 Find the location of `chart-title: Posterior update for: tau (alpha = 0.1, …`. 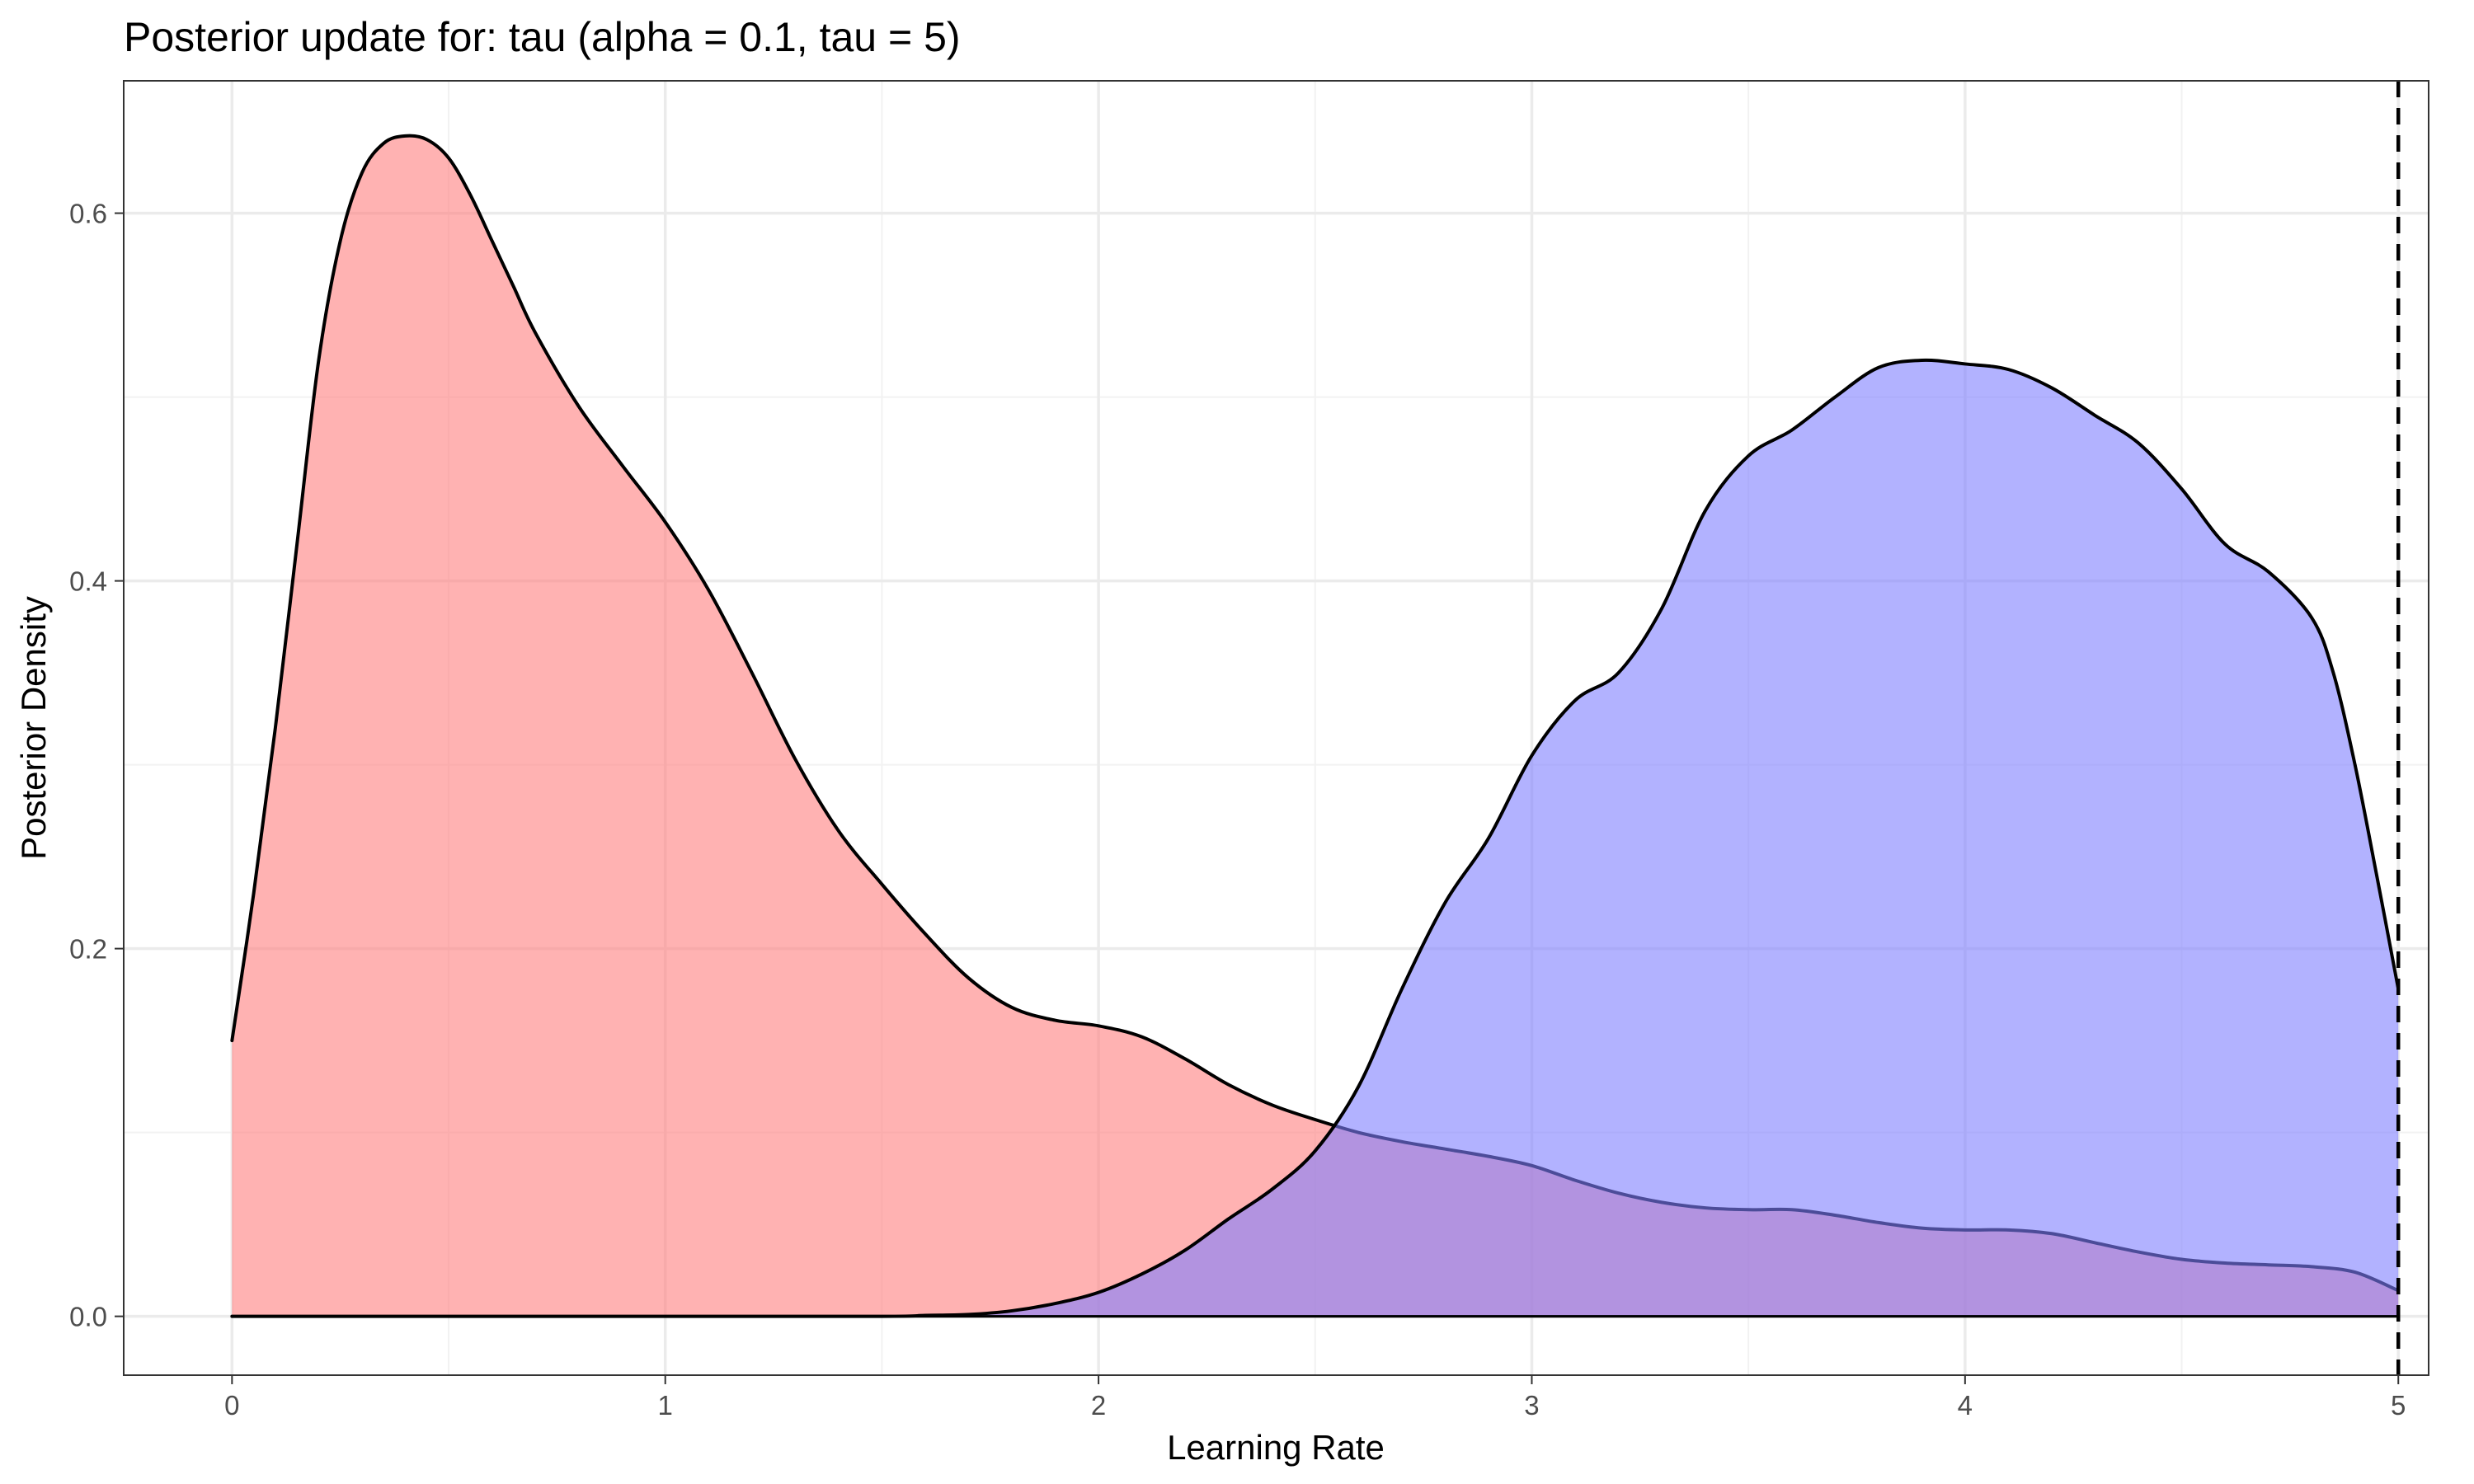

chart-title: Posterior update for: tau (alpha = 0.1, … is located at coordinates (542, 37).